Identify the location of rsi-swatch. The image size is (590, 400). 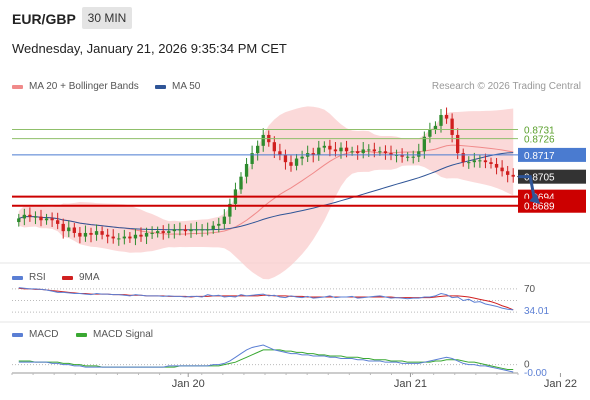
(17, 277).